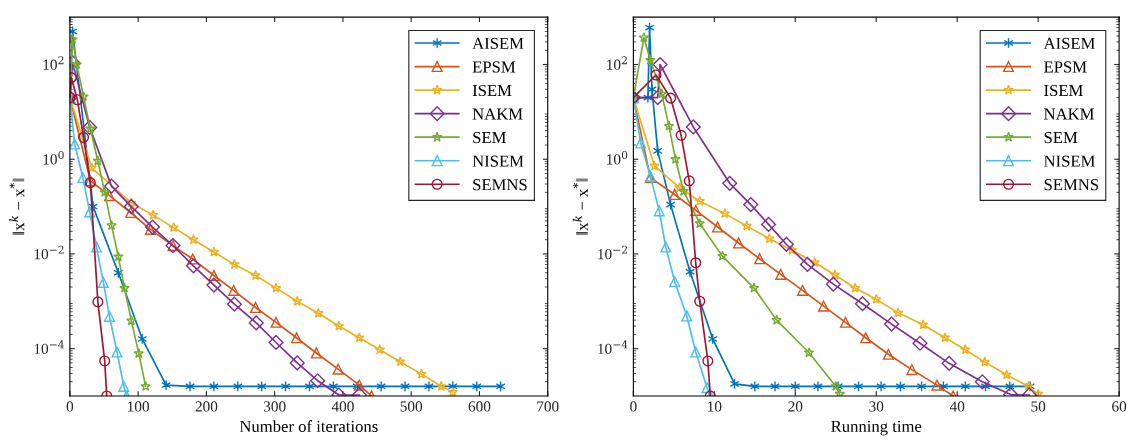 The width and height of the screenshot is (1127, 440). What do you see at coordinates (342, 406) in the screenshot?
I see `x-tick-label: 400` at bounding box center [342, 406].